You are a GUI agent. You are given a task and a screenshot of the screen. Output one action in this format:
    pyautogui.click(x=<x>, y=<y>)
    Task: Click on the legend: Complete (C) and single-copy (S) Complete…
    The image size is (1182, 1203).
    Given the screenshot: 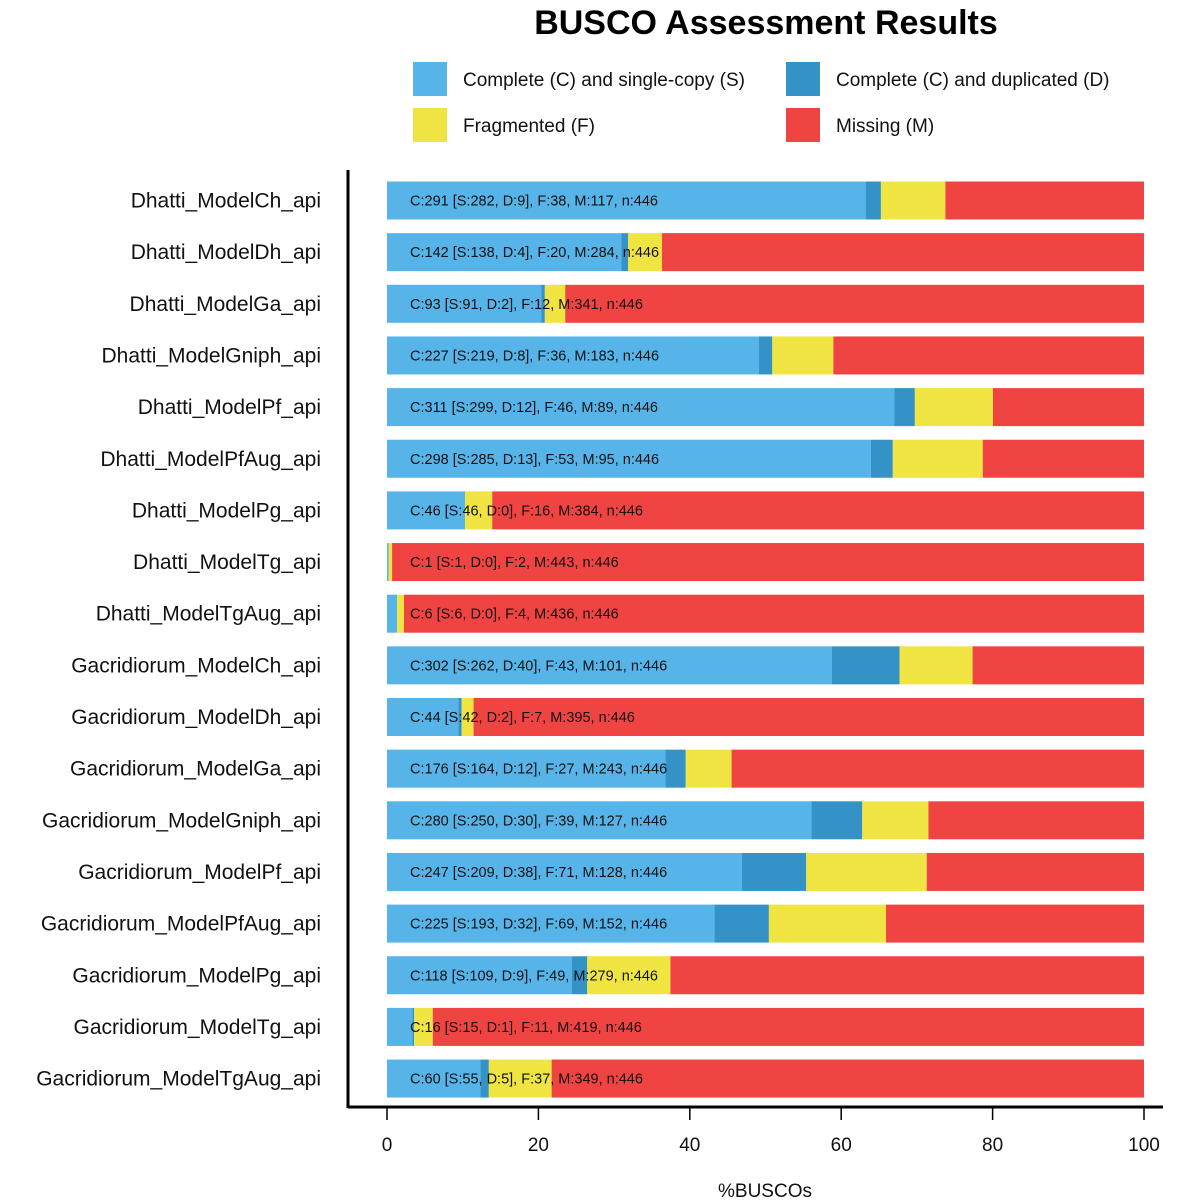 What is the action you would take?
    pyautogui.click(x=761, y=102)
    